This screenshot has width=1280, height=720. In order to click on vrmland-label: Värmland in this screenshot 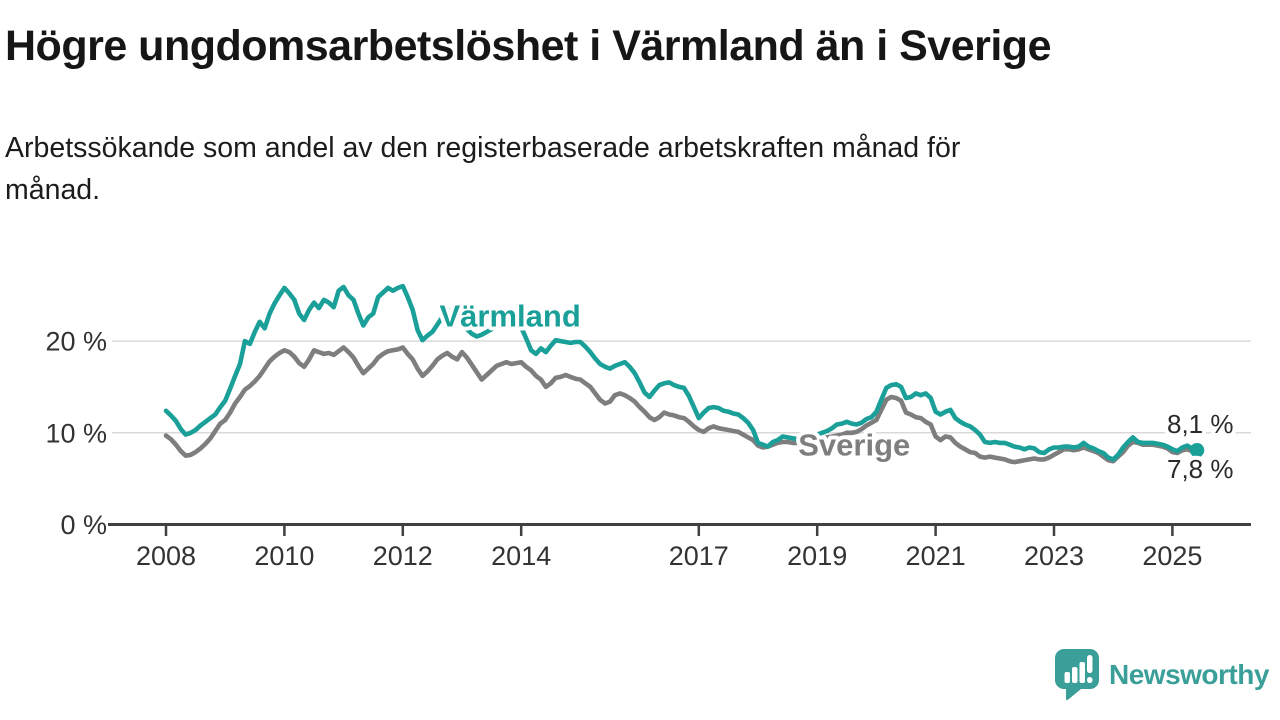, I will do `click(510, 315)`.